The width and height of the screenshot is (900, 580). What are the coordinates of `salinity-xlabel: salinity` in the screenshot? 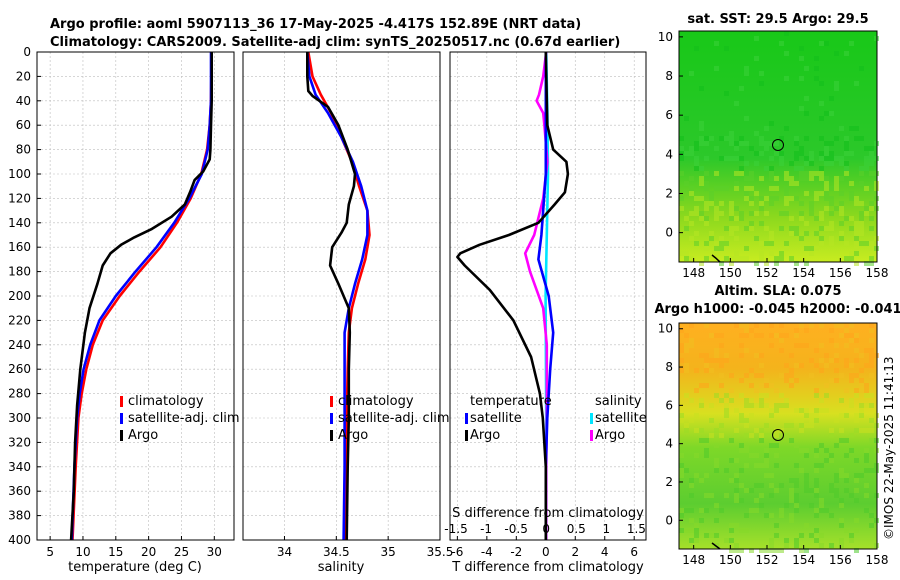 It's located at (341, 567).